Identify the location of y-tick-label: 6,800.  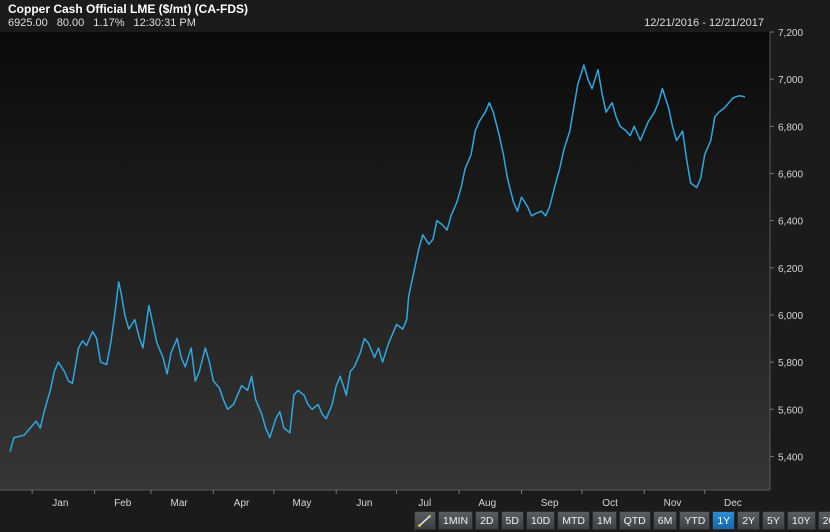
(790, 127).